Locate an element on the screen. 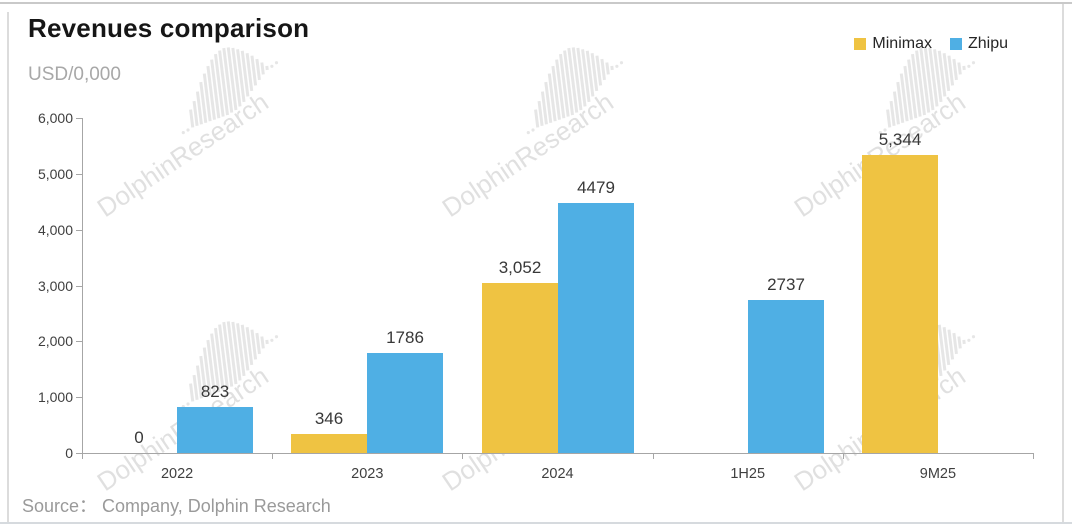 This screenshot has height=530, width=1072. page-title: Revenues comparison is located at coordinates (169, 28).